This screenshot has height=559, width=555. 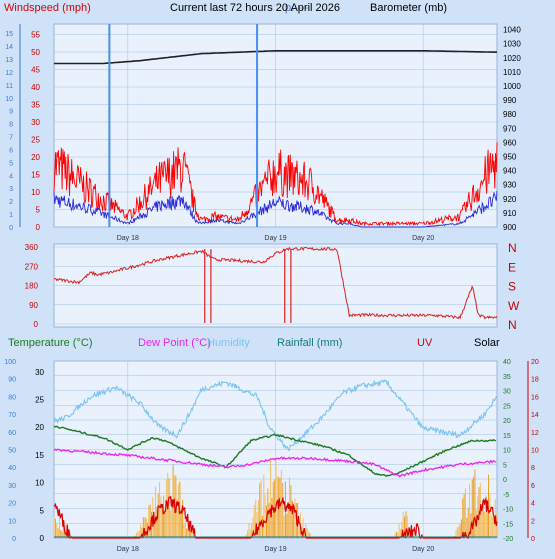 What do you see at coordinates (423, 549) in the screenshot?
I see `x-tick-label: Day 20` at bounding box center [423, 549].